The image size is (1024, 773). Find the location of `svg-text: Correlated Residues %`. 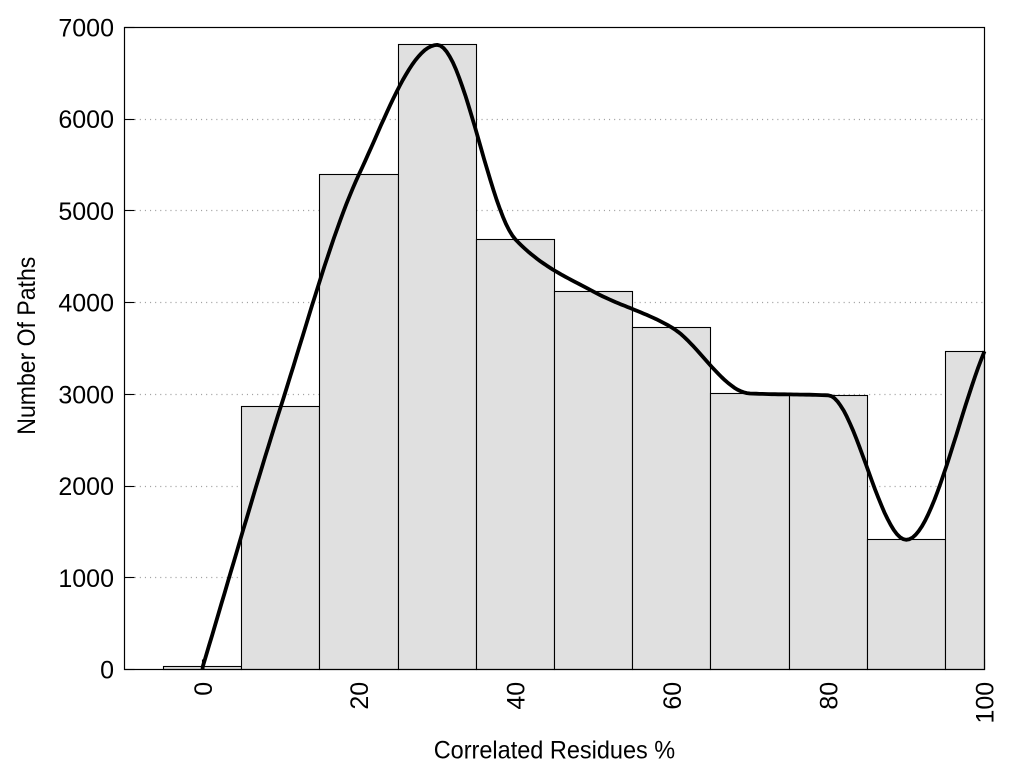

svg-text: Correlated Residues % is located at coordinates (555, 751).